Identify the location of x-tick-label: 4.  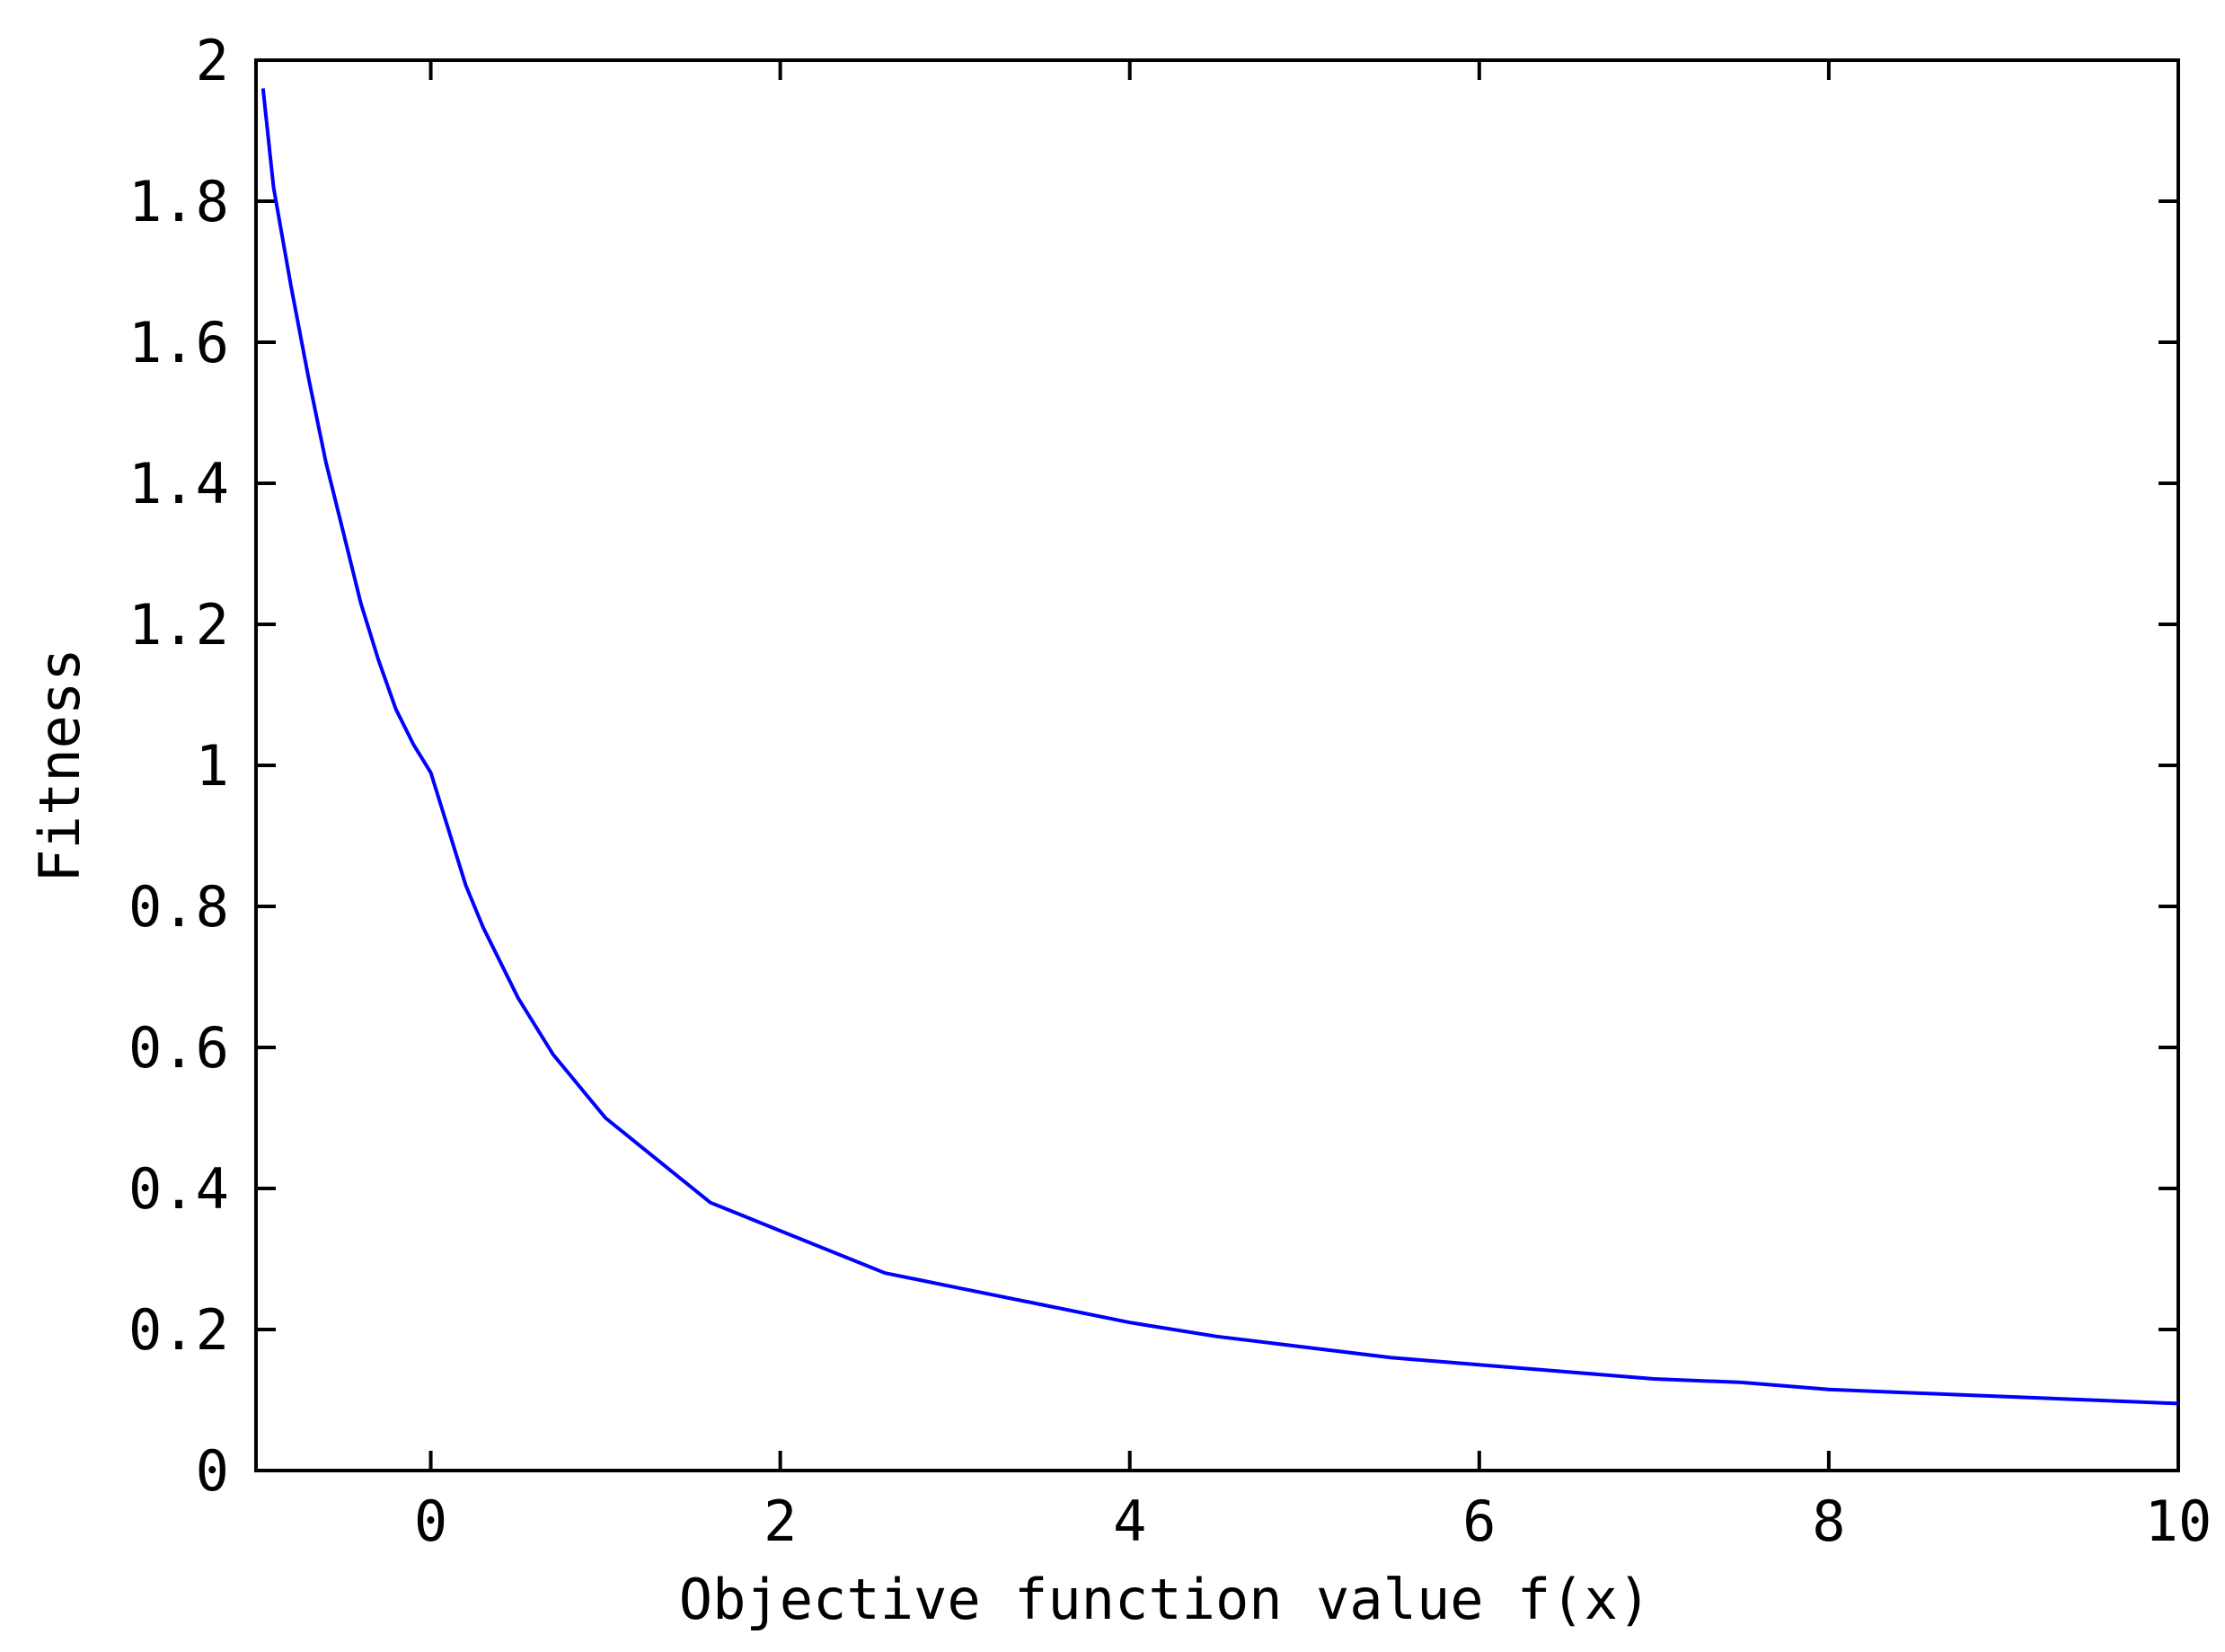
(1129, 1521).